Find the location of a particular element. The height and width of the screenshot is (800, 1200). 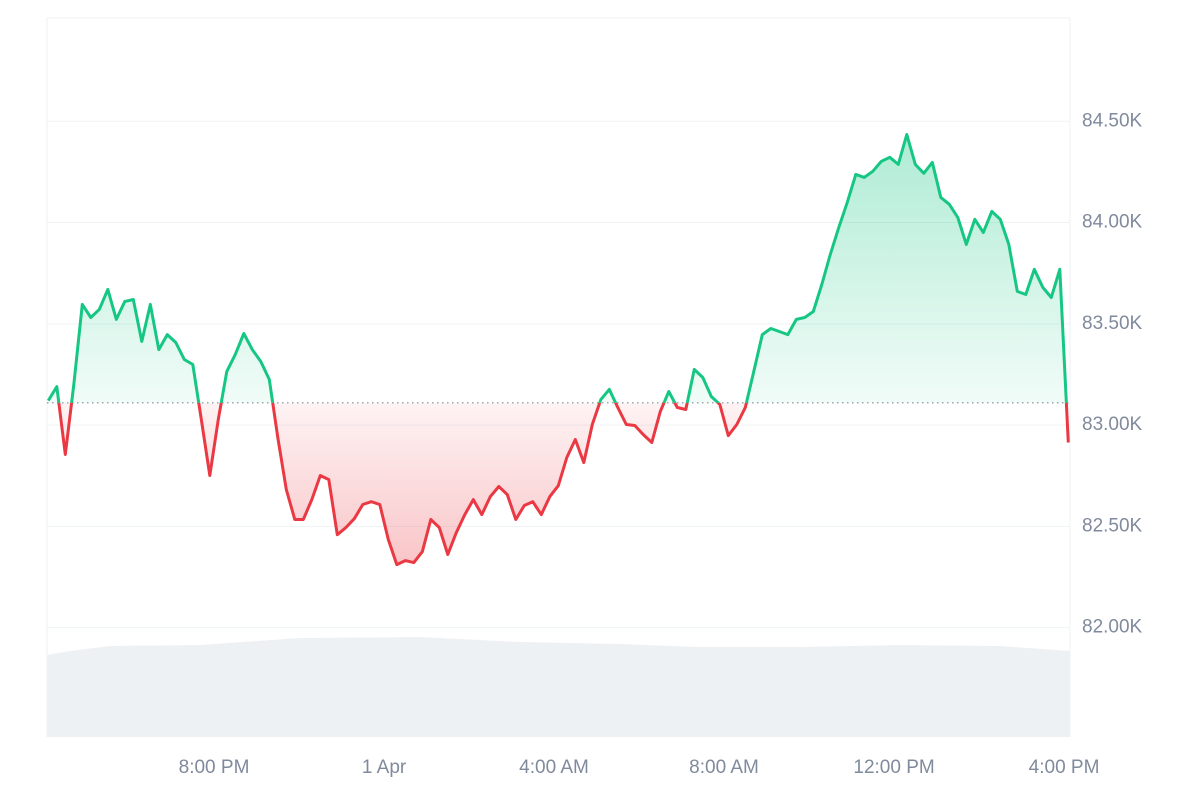

x-tick-label: 8:00 AM is located at coordinates (724, 767).